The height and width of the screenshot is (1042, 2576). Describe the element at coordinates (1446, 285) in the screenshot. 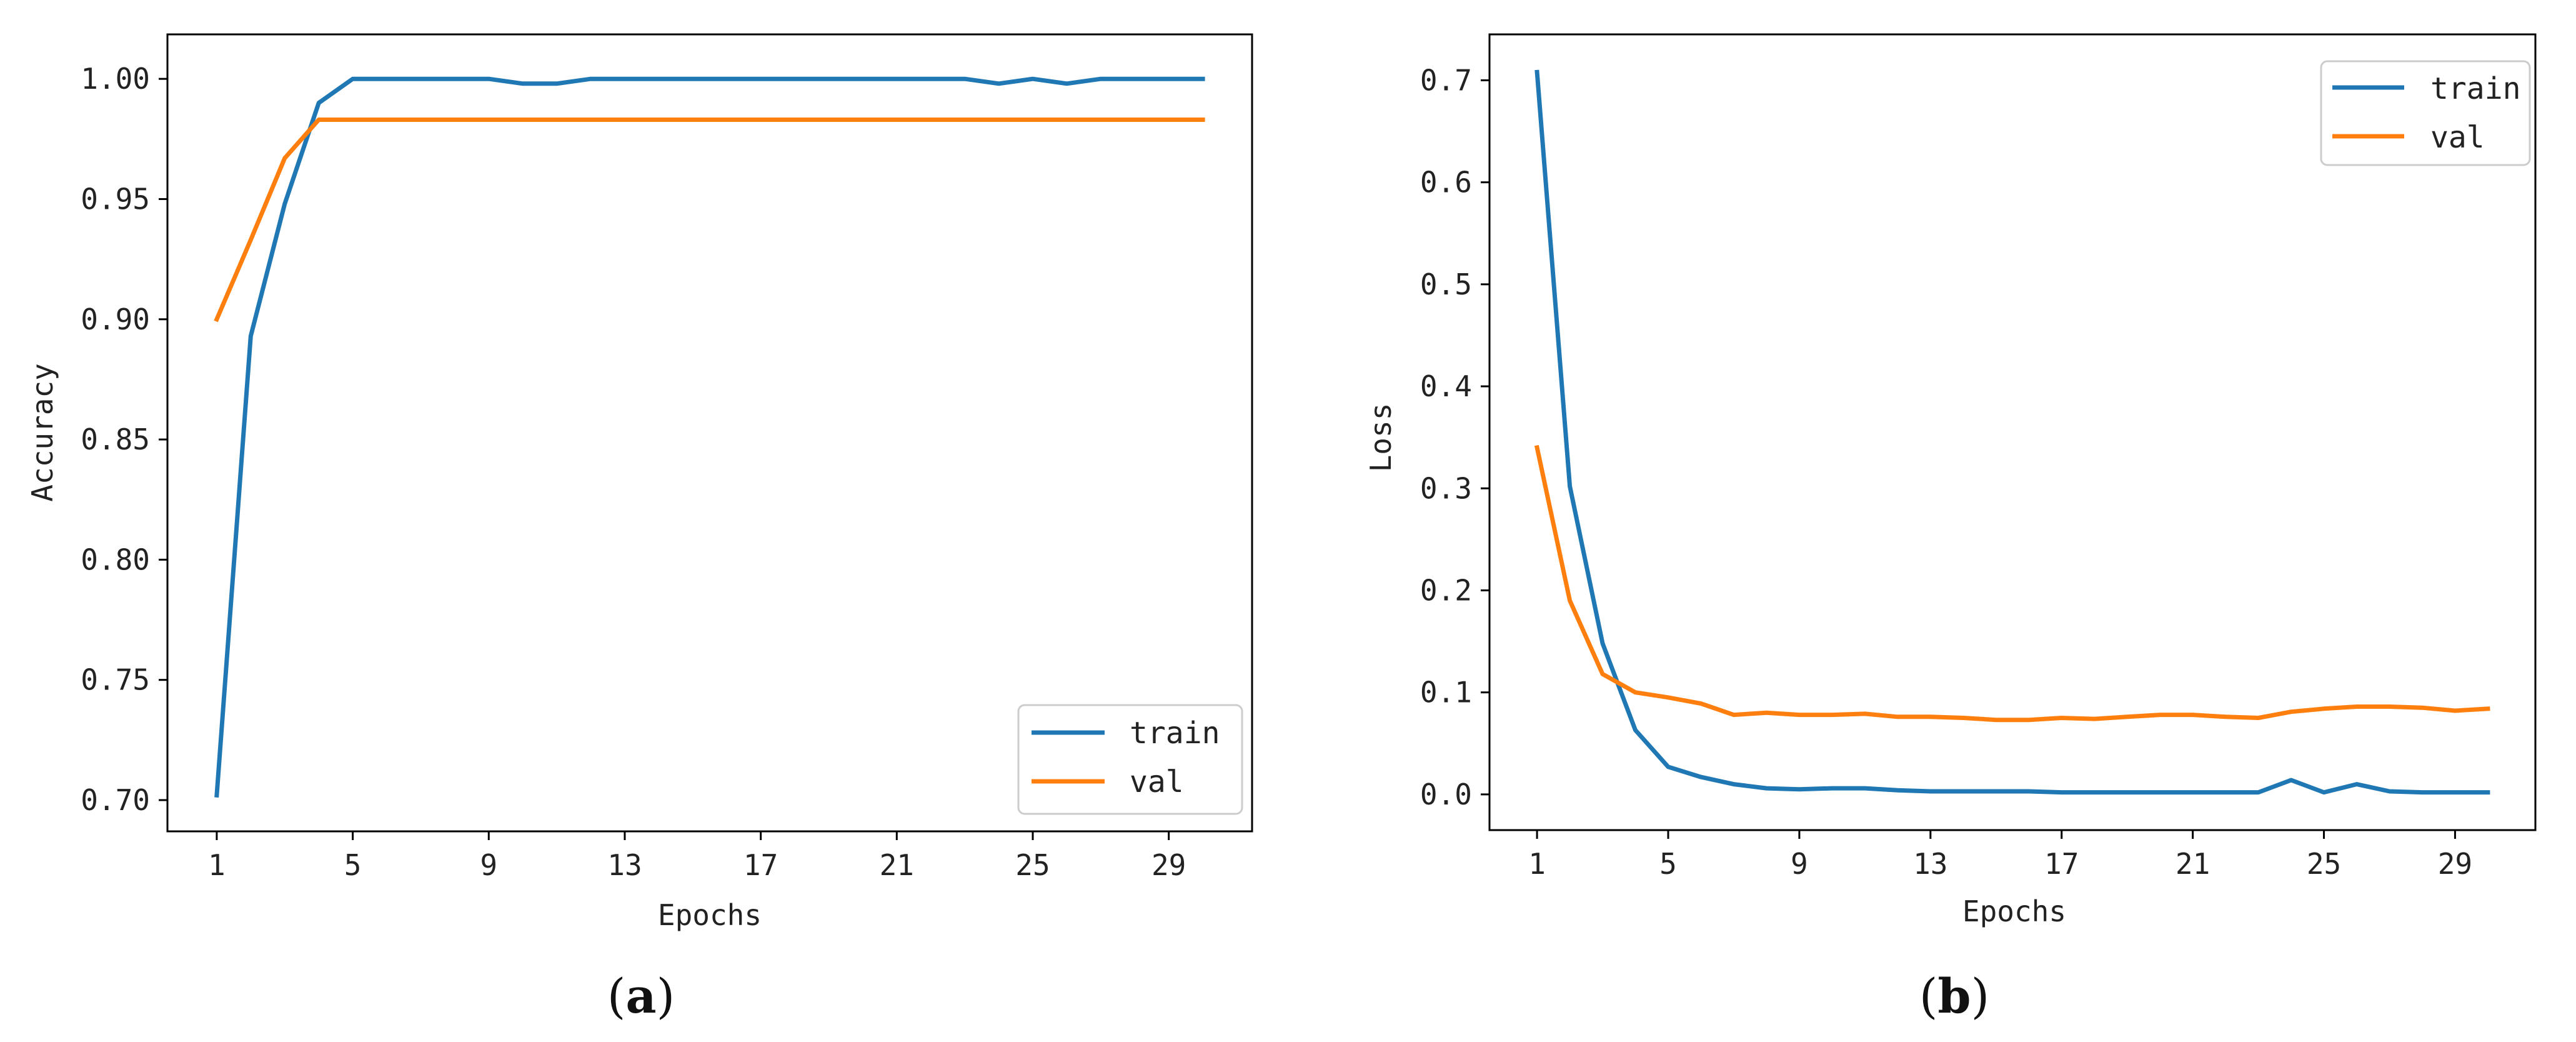

I see `y-tick-label: 0.5` at that location.